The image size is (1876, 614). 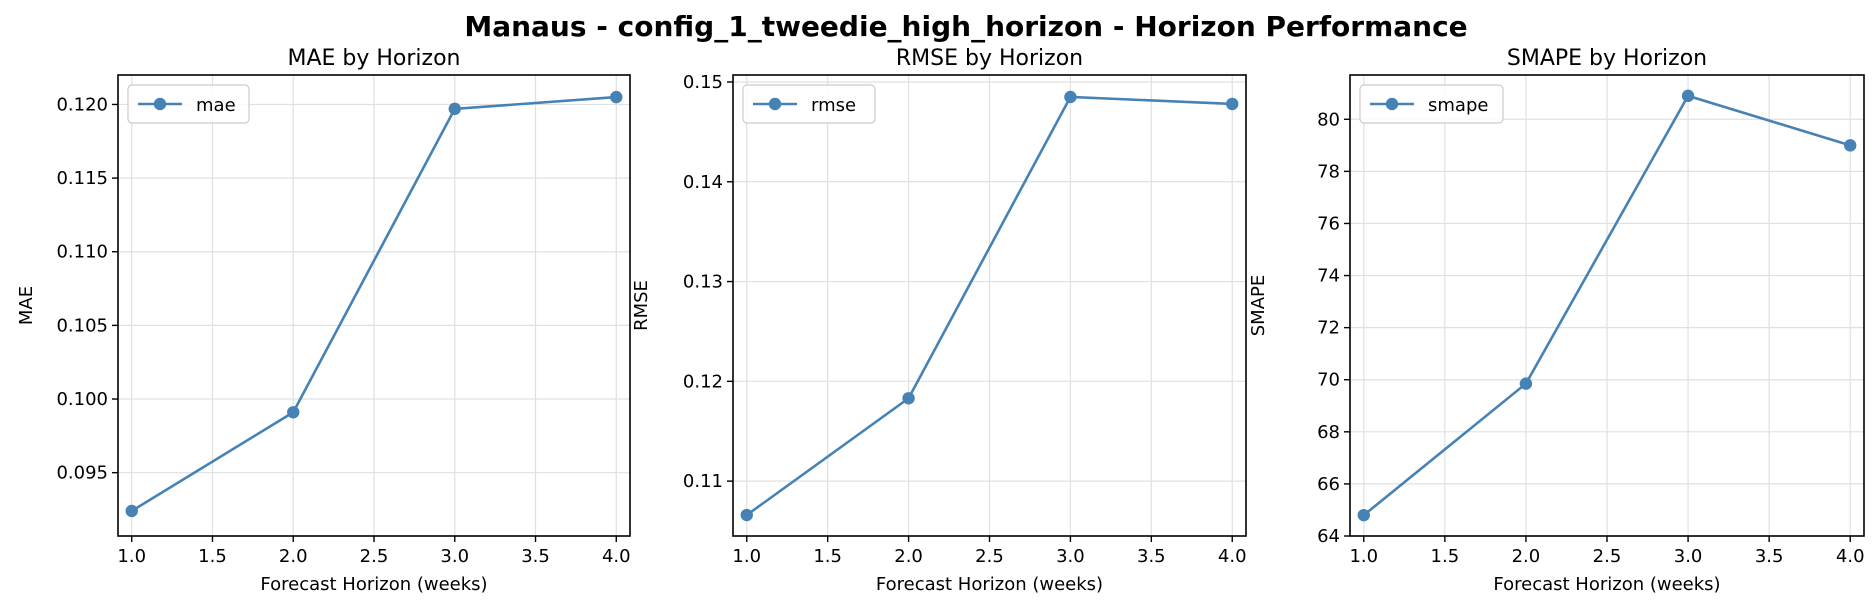 I want to click on y-tick-label: 0.13, so click(x=703, y=282).